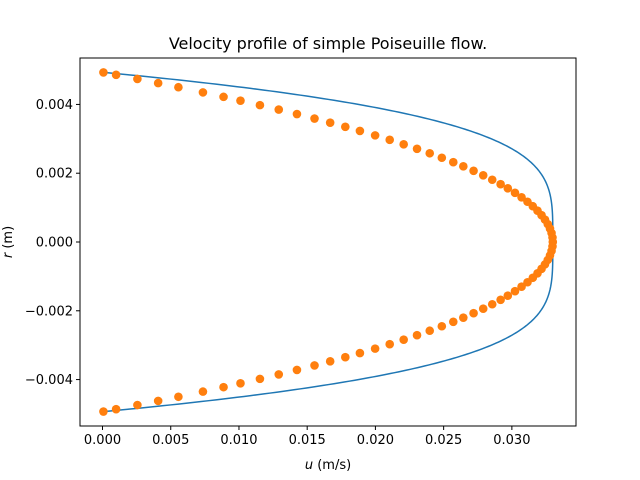 This screenshot has width=640, height=480. I want to click on y-axis-label: r (m), so click(8, 242).